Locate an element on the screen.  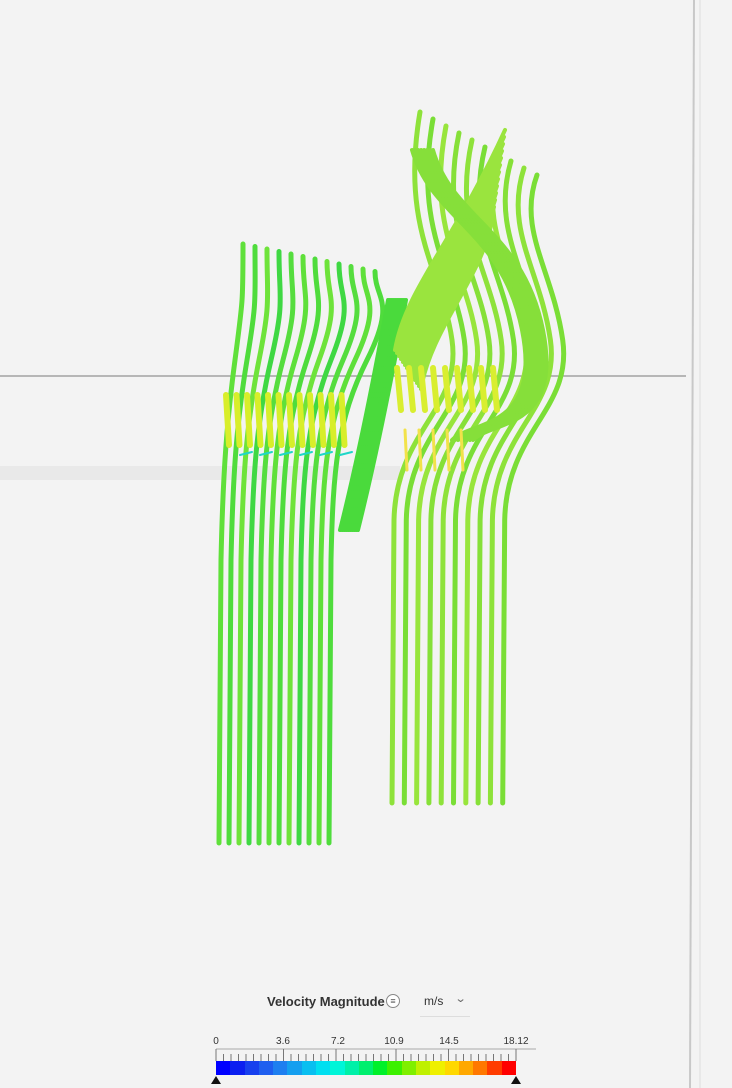
colorbar-tick-label: 18.12 is located at coordinates (516, 1041).